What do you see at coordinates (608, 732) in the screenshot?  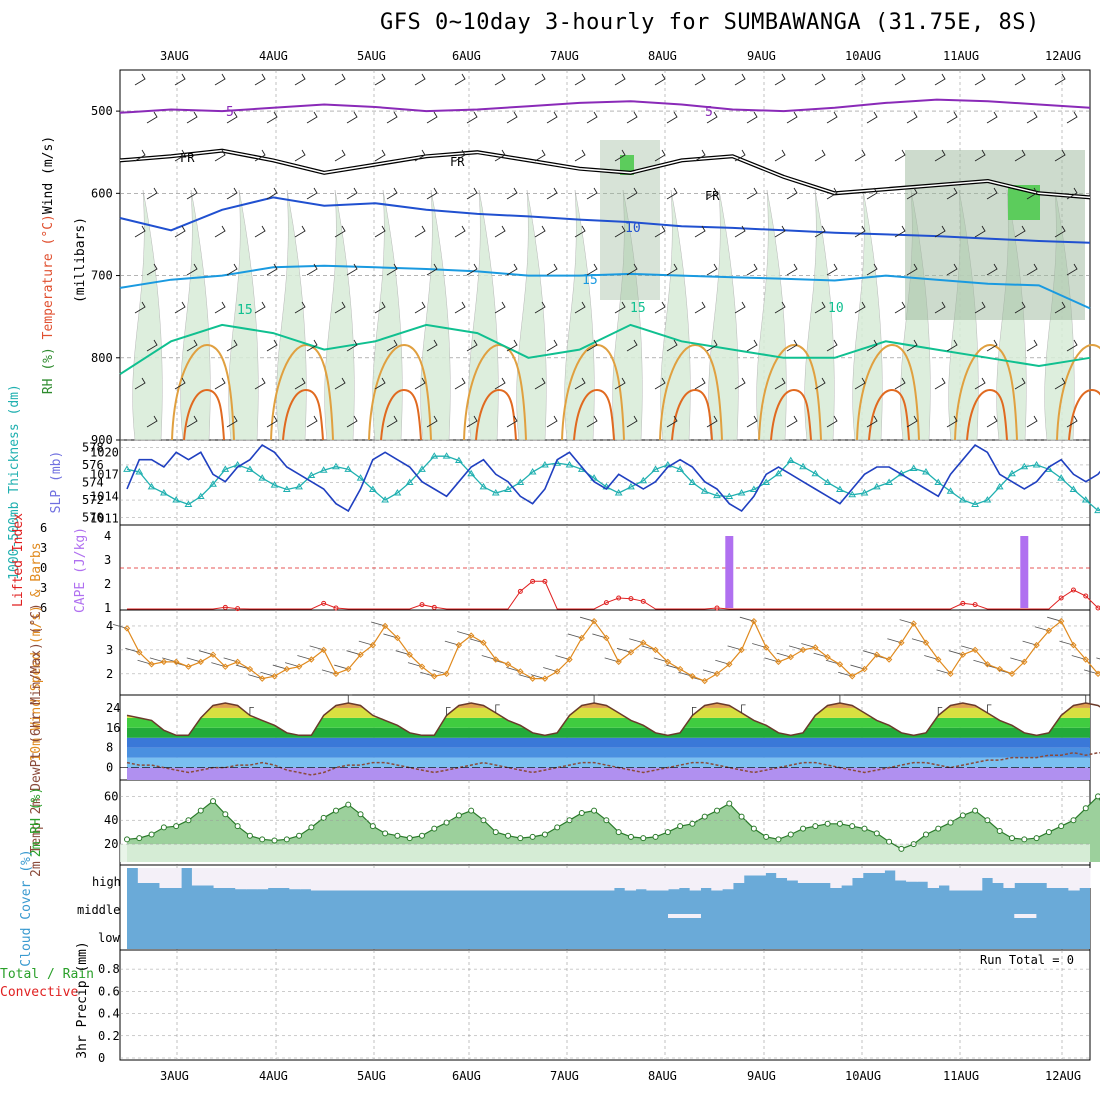 I see `temp-band` at bounding box center [608, 732].